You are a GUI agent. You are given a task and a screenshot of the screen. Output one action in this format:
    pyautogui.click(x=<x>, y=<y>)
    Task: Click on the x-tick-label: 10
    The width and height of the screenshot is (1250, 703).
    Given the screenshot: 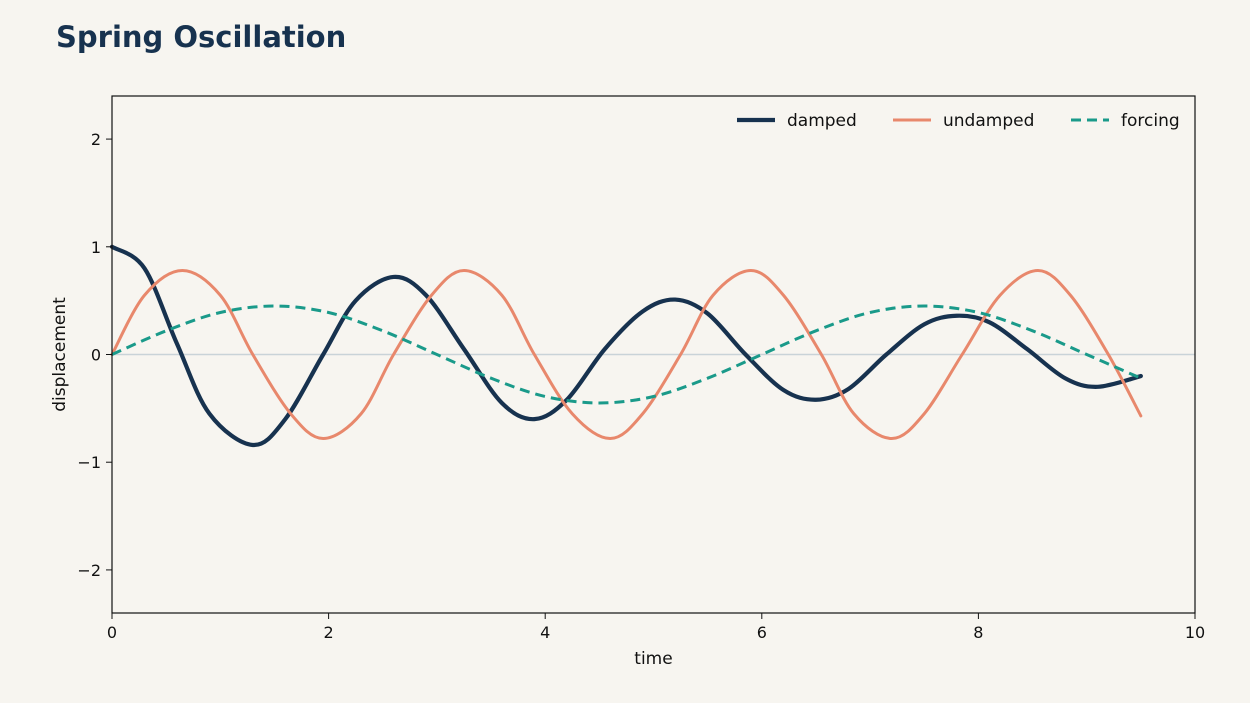 What is the action you would take?
    pyautogui.click(x=1195, y=632)
    